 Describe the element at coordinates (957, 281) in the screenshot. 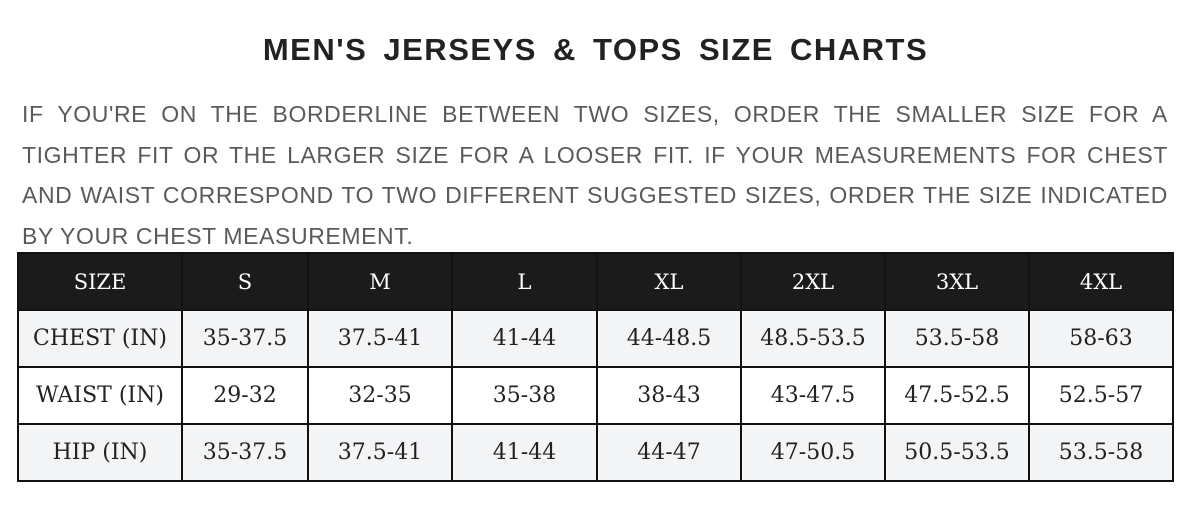

I see `table-cell: 3XL` at that location.